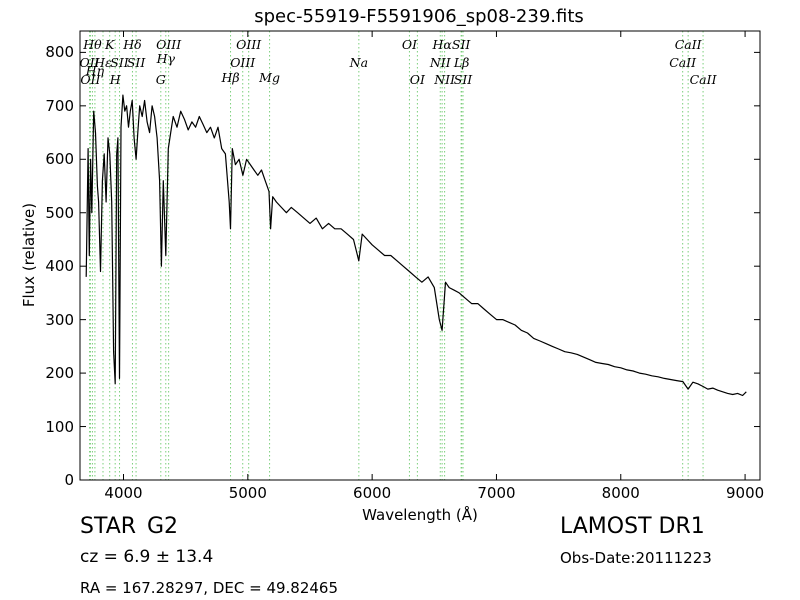 The image size is (800, 600). Describe the element at coordinates (420, 515) in the screenshot. I see `x-axis-label: Wavelength (Å)` at that location.